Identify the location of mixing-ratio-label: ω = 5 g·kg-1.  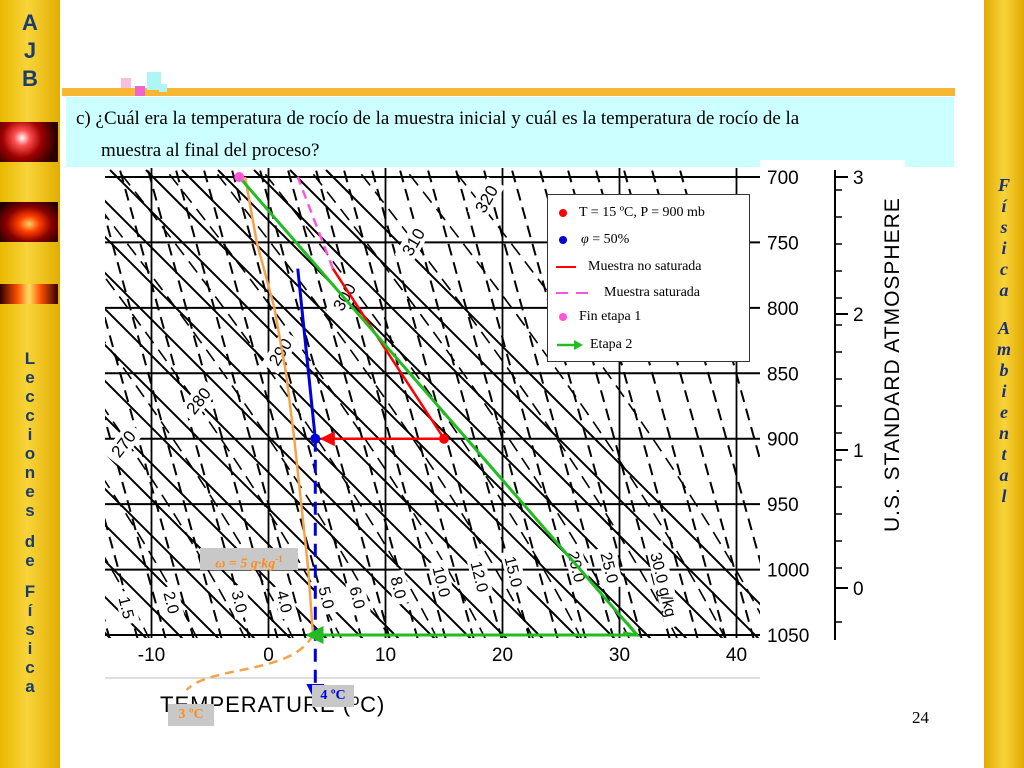
(249, 560).